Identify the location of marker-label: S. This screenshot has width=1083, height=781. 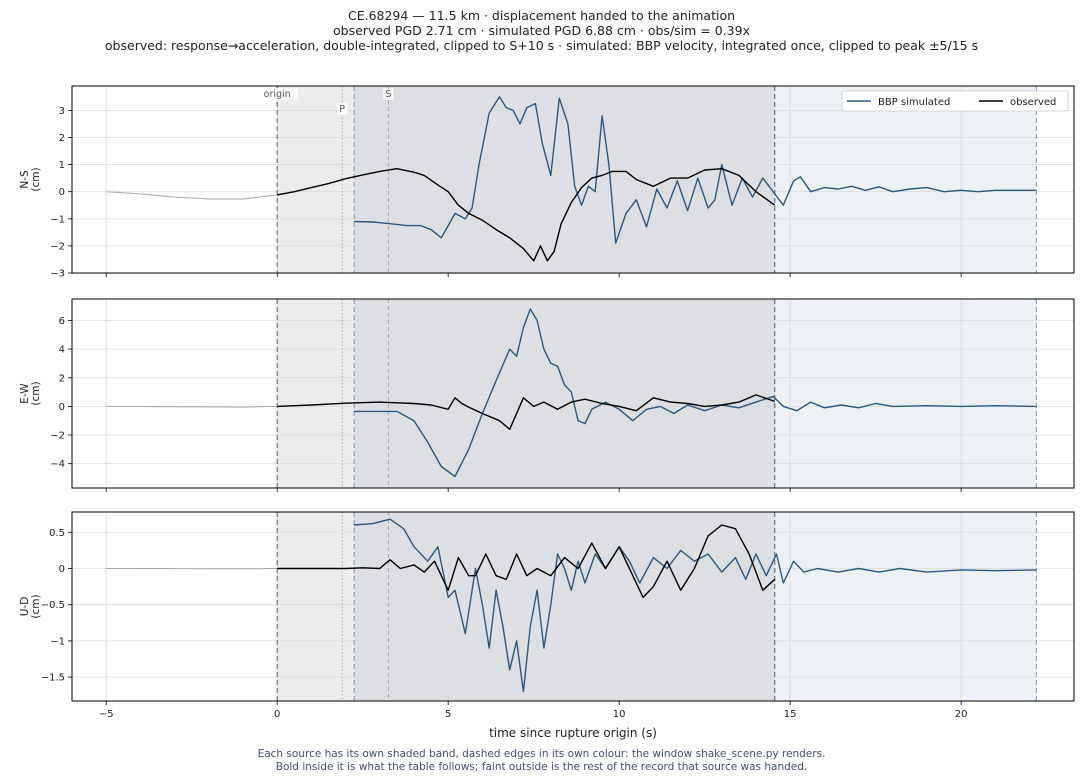
(388, 94).